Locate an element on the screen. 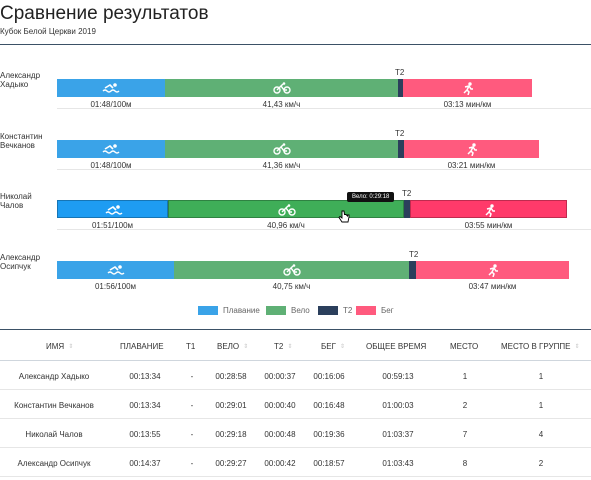 The width and height of the screenshot is (591, 480). legend-item-swim: Плавание is located at coordinates (229, 310).